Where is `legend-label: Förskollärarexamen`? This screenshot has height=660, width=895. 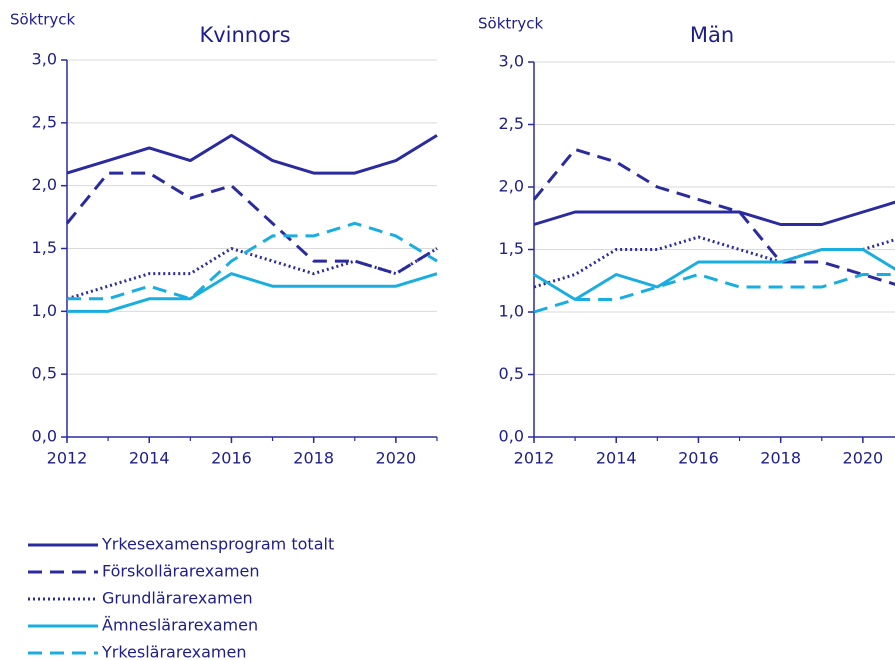
legend-label: Förskollärarexamen is located at coordinates (181, 571).